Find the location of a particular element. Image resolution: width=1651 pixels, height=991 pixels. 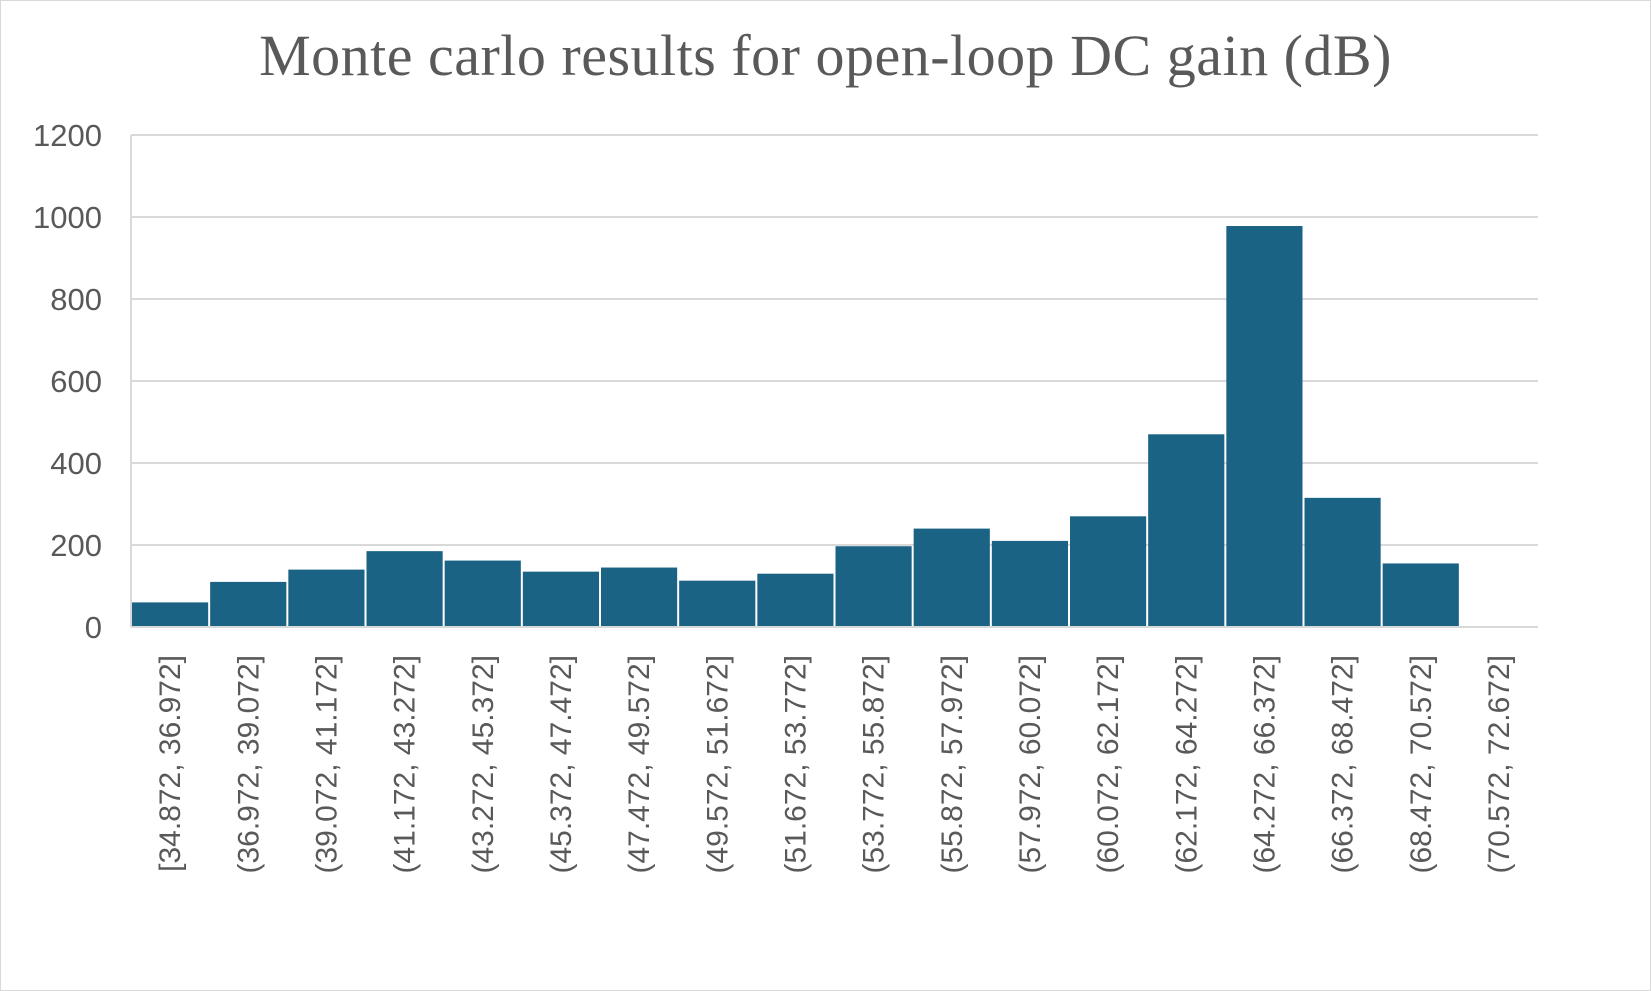

x-tick-label: (47.472, 49.572] is located at coordinates (639, 764).